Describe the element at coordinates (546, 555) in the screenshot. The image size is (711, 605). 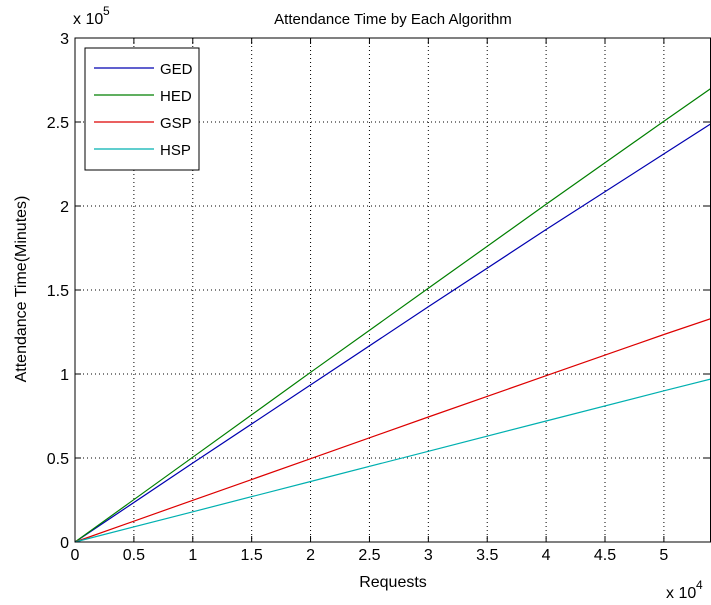
I see `x-tick-label: 4` at that location.